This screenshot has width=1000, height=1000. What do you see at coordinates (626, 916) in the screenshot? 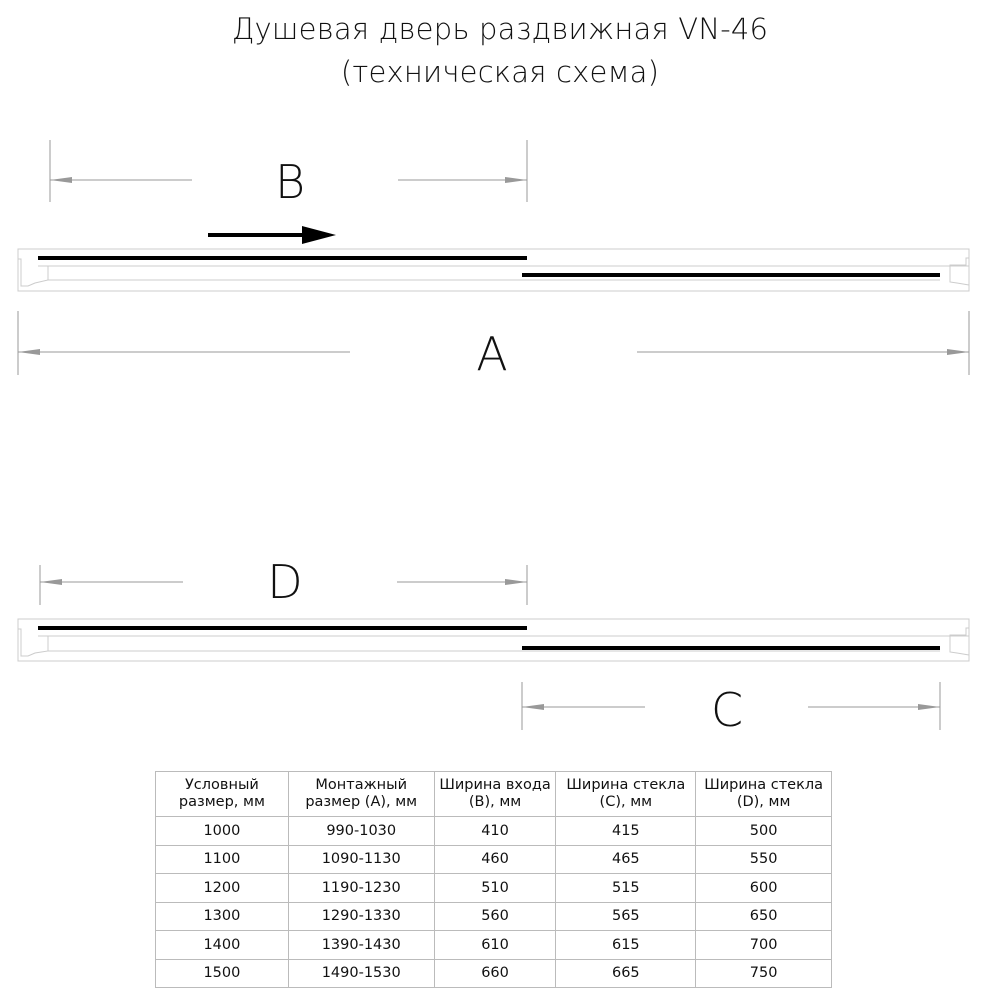
I see `table-cell: 565` at bounding box center [626, 916].